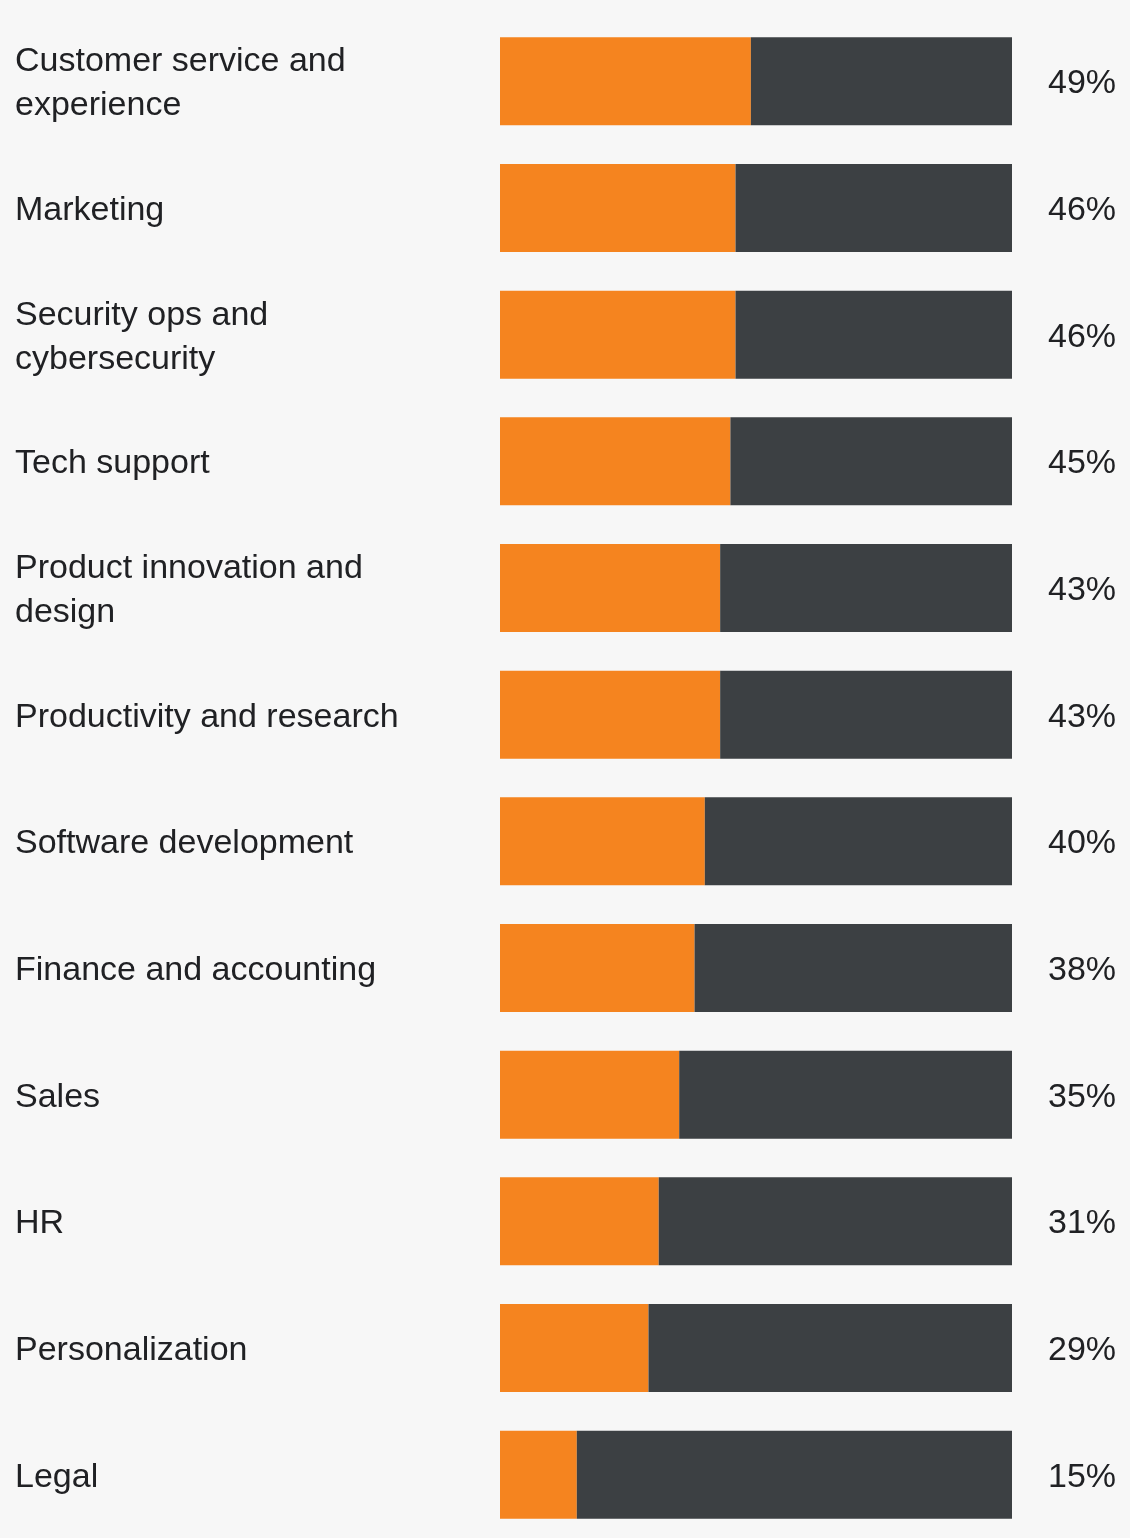 The height and width of the screenshot is (1538, 1130). What do you see at coordinates (90, 208) in the screenshot?
I see `y-tick-label: Marketing` at bounding box center [90, 208].